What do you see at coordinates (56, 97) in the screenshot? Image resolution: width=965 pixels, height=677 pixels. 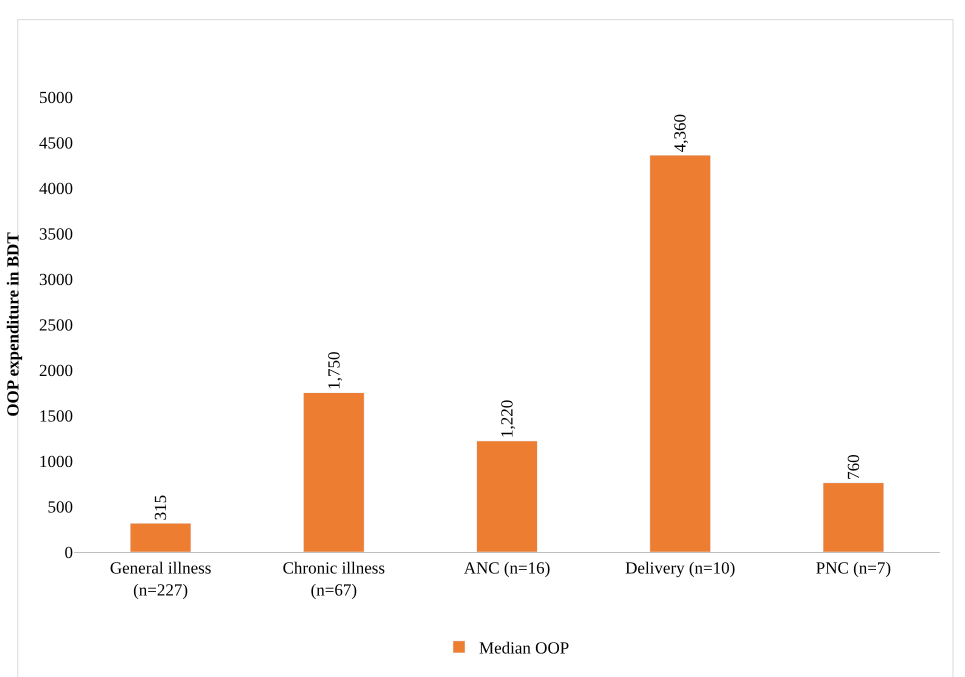 I see `y-tick-label: 5000` at bounding box center [56, 97].